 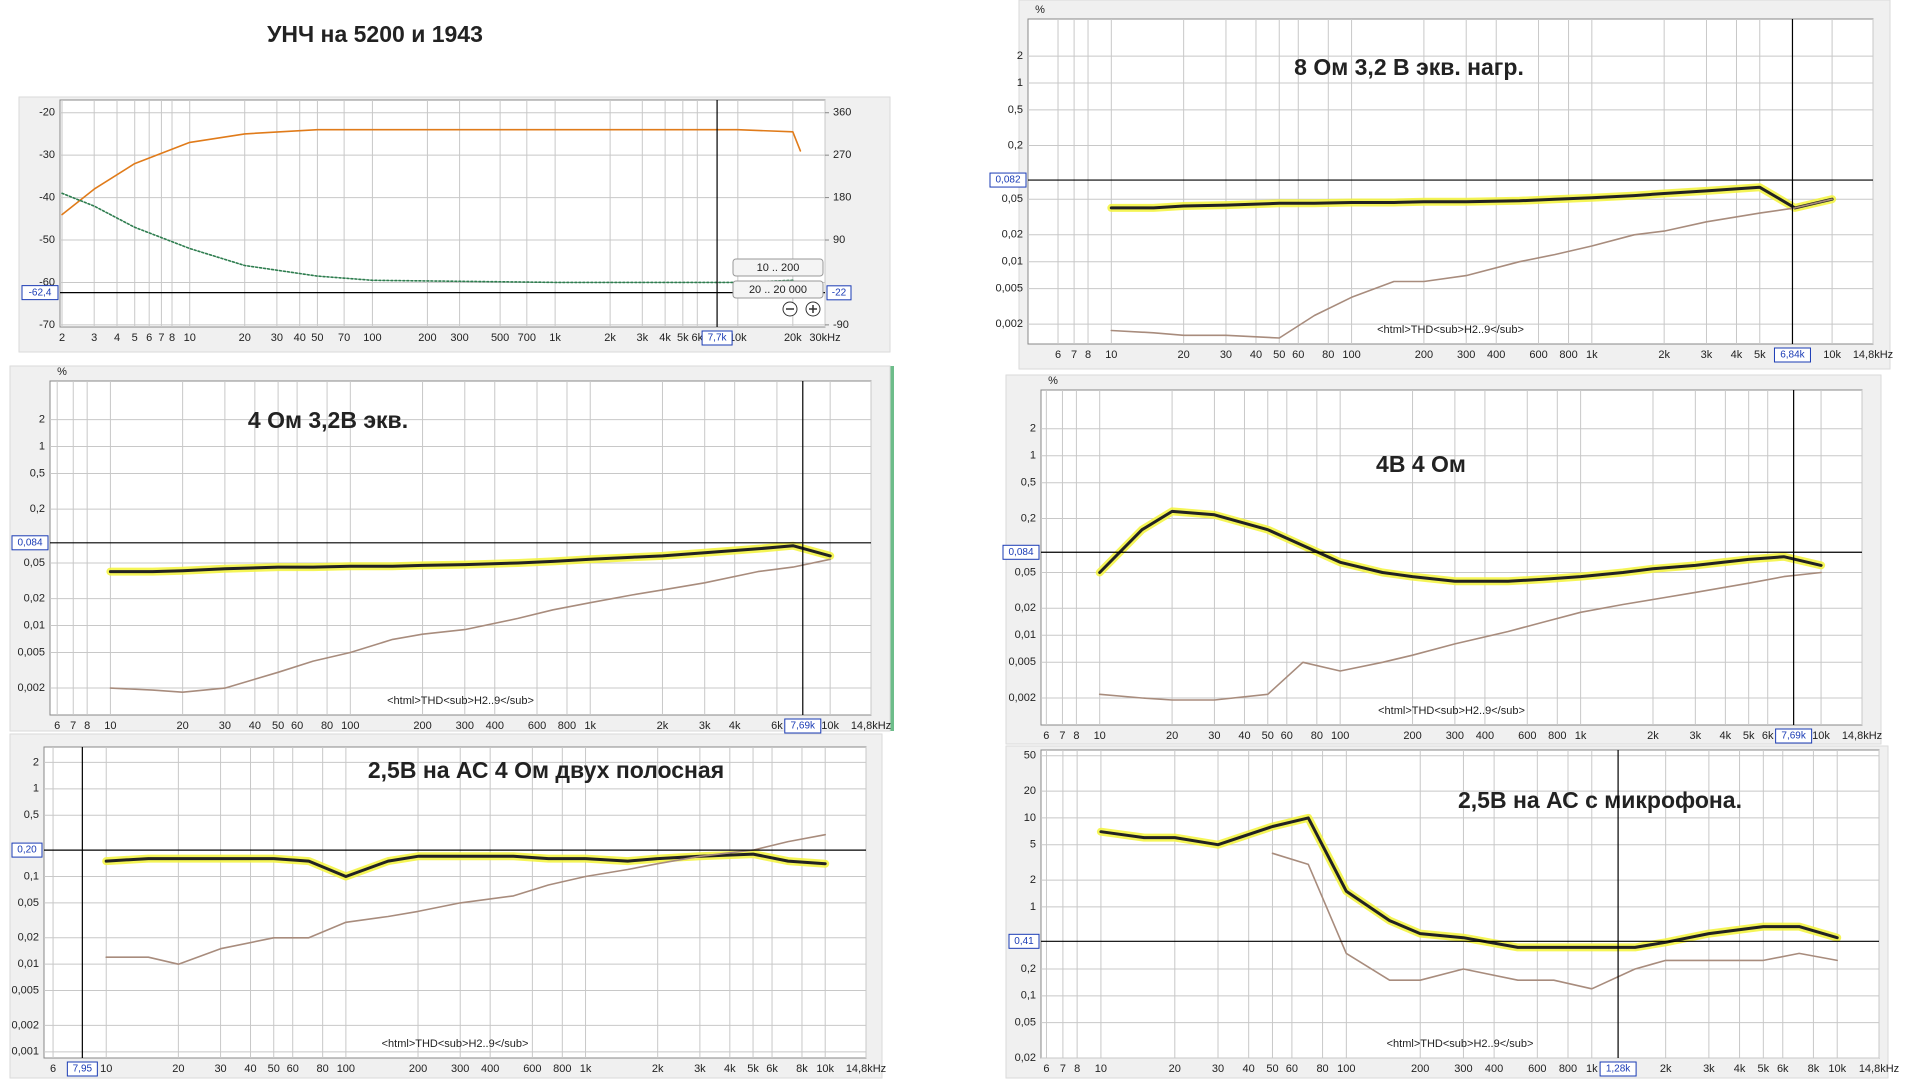 I want to click on x-tick-label: 6, so click(x=53, y=1069).